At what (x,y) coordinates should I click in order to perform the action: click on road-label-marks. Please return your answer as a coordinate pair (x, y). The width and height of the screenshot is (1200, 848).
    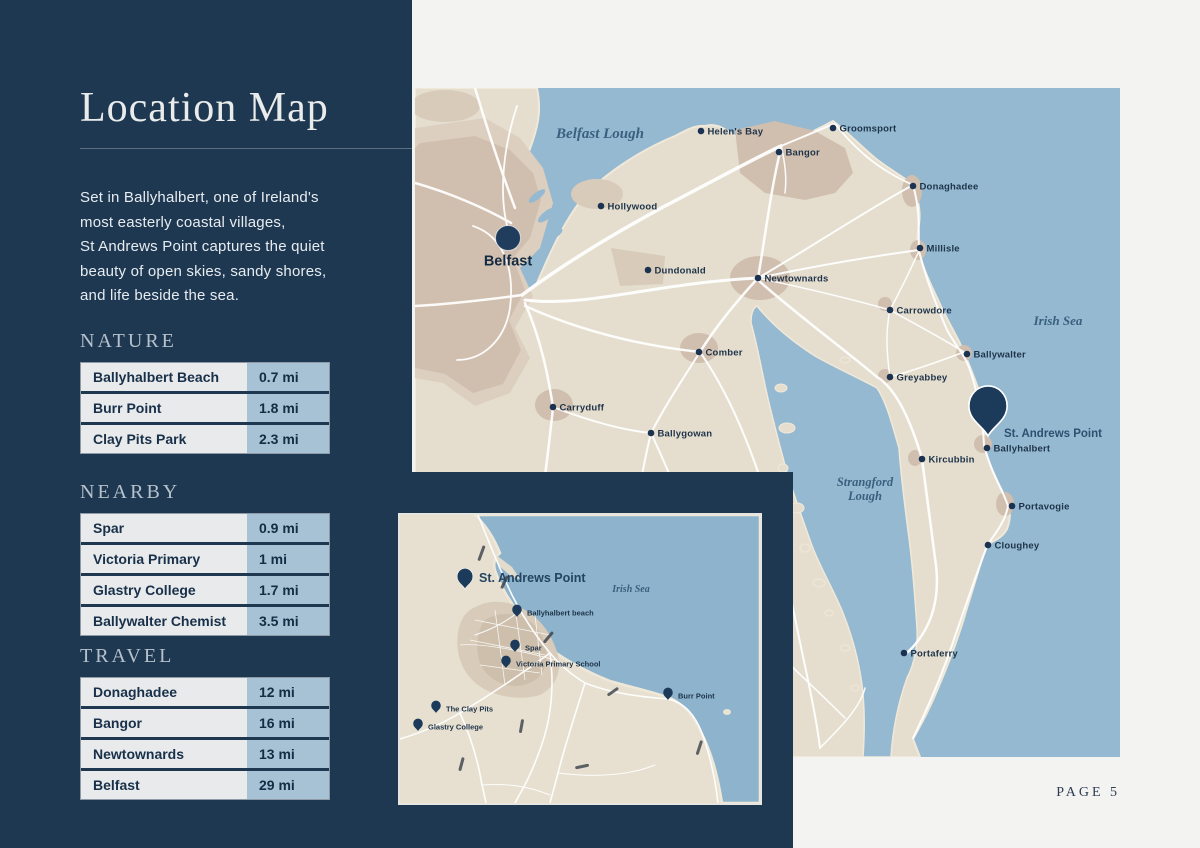
    Looking at the image, I should click on (580, 658).